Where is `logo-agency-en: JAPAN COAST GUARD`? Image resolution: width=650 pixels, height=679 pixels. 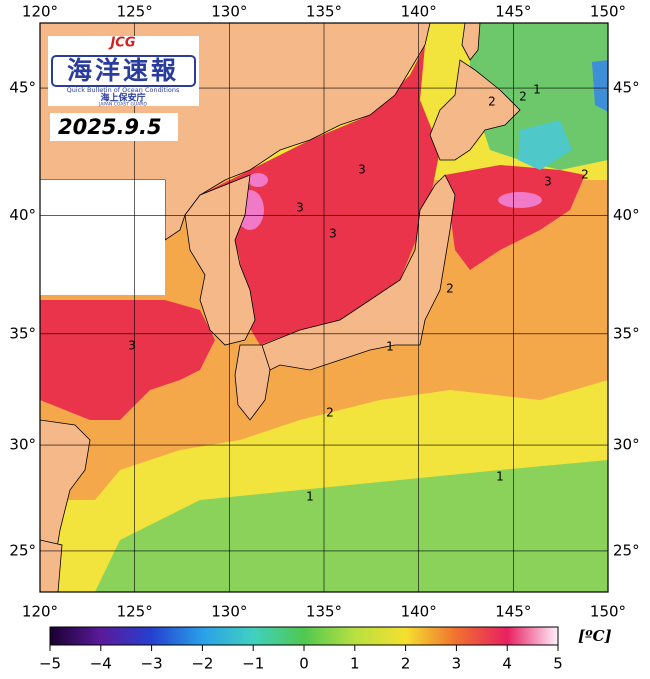
logo-agency-en: JAPAN COAST GUARD is located at coordinates (122, 105).